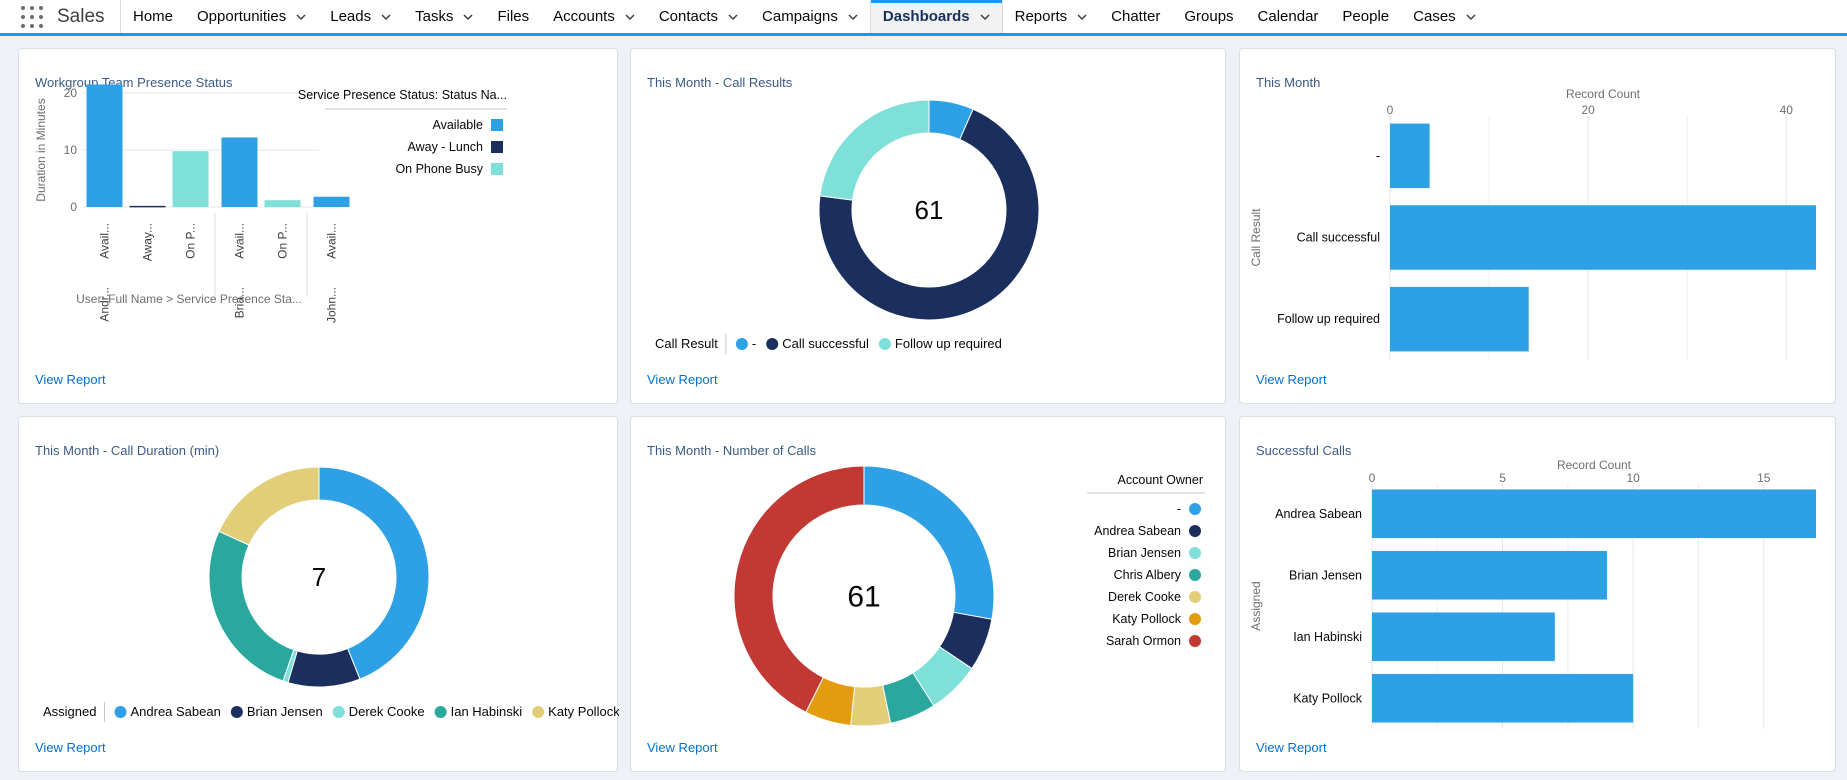 The image size is (1847, 780). Describe the element at coordinates (688, 16) in the screenshot. I see `tab-label: Contacts` at that location.